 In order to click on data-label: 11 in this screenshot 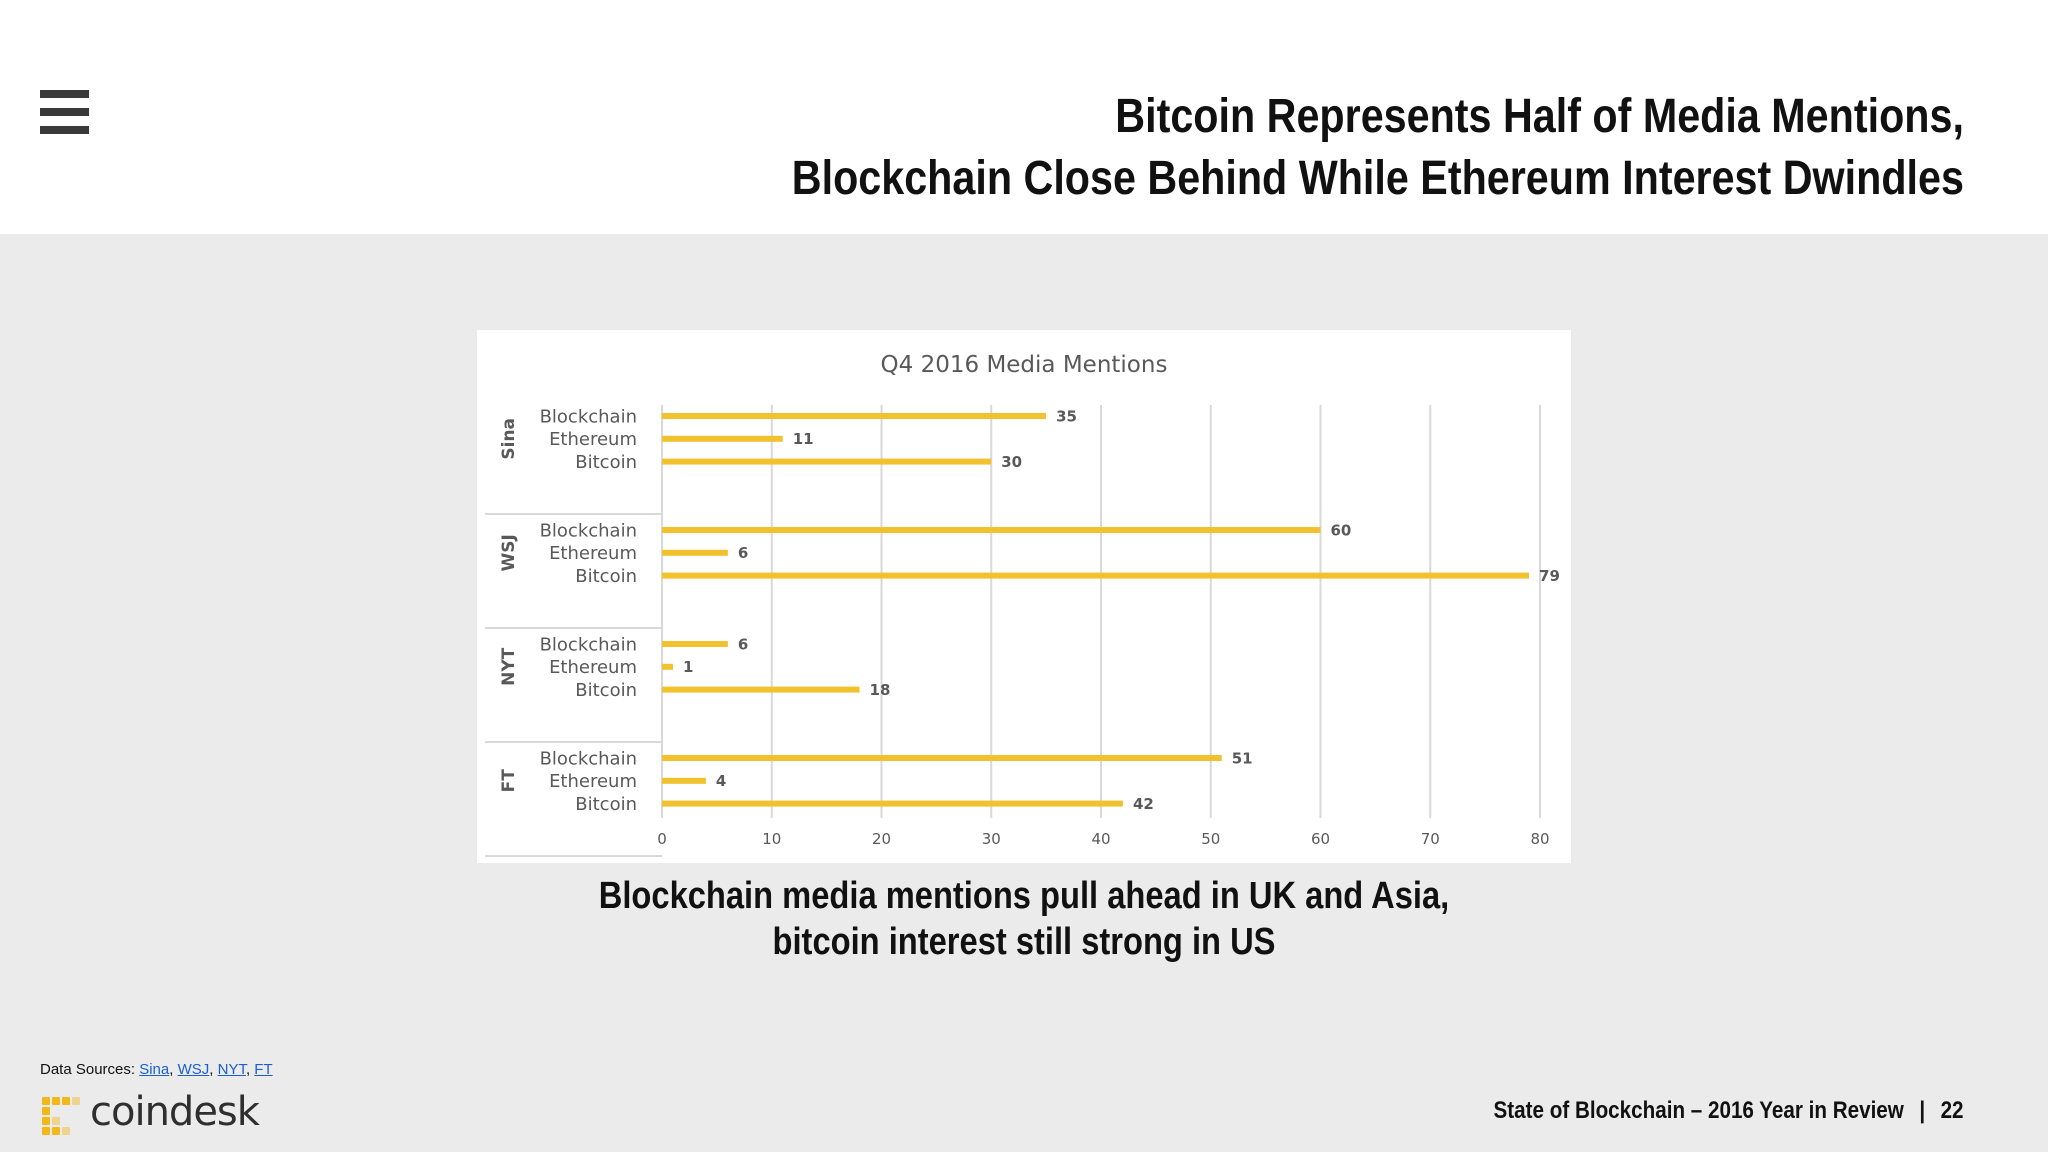, I will do `click(803, 439)`.